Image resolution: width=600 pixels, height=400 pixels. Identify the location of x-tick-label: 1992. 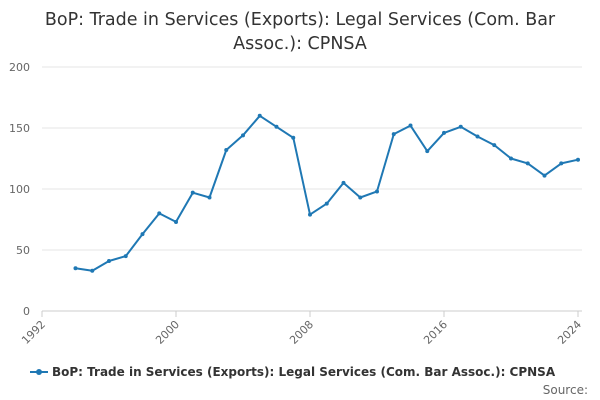
(33, 332).